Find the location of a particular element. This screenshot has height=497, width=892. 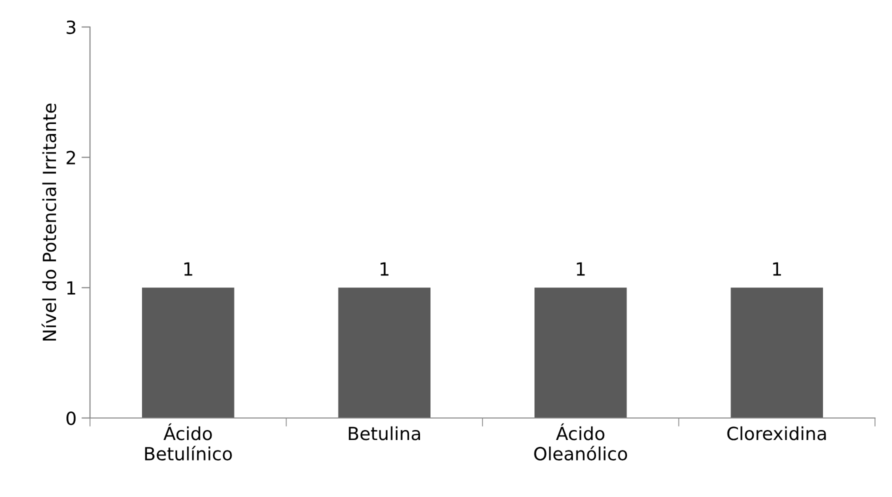

x-tick-label: Betulina is located at coordinates (384, 433).